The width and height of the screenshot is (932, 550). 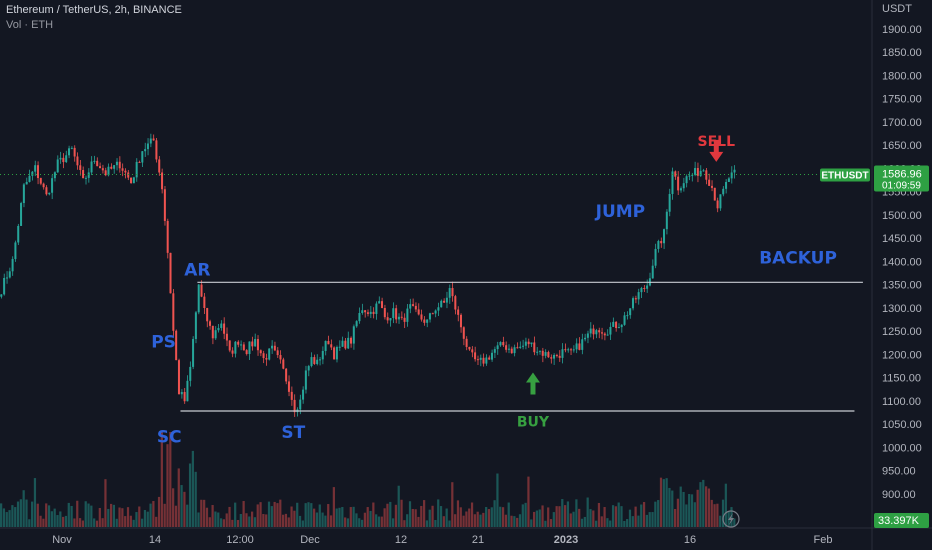 I want to click on y-tick-label: 900.00, so click(x=899, y=495).